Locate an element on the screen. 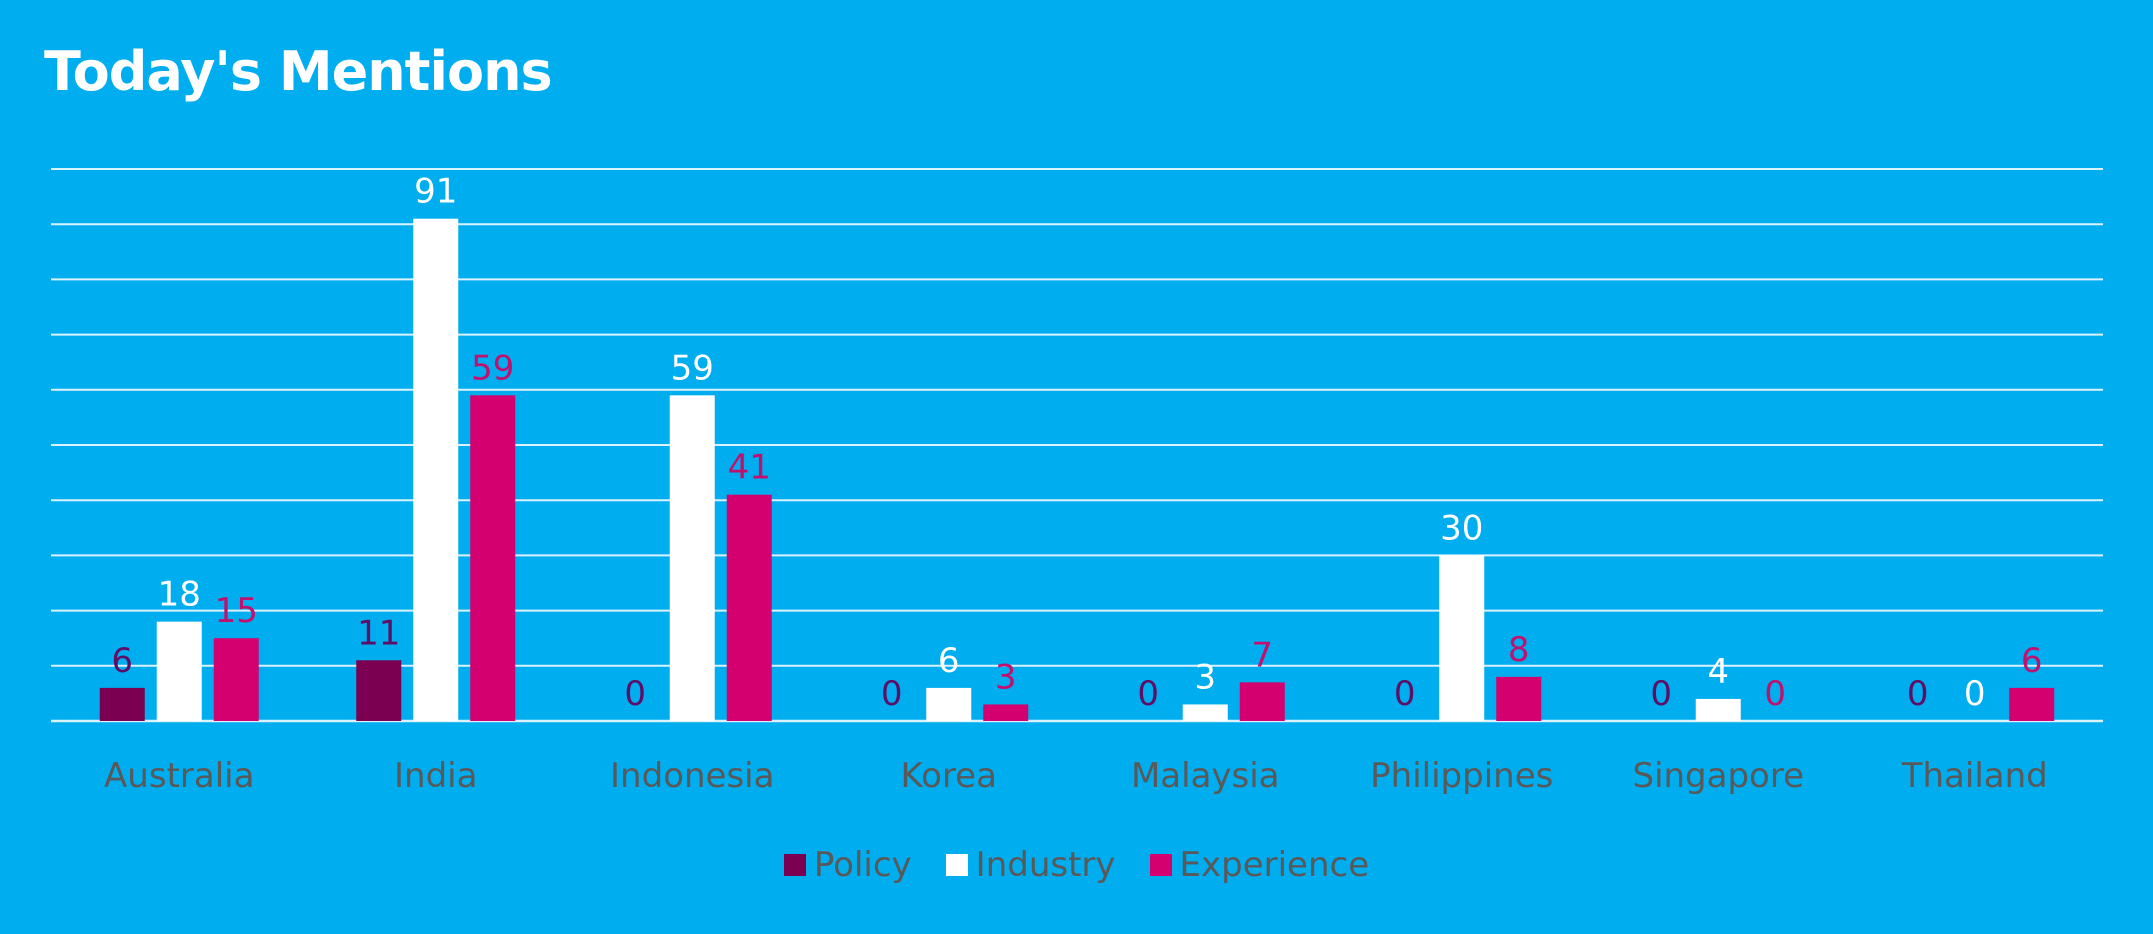 This screenshot has height=934, width=2153. legend: Policy Industry Experience is located at coordinates (1076, 865).